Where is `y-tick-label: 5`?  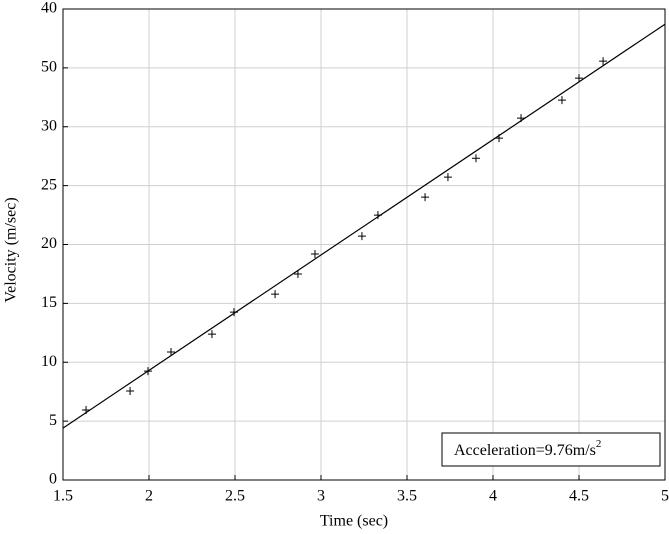 y-tick-label: 5 is located at coordinates (53, 420).